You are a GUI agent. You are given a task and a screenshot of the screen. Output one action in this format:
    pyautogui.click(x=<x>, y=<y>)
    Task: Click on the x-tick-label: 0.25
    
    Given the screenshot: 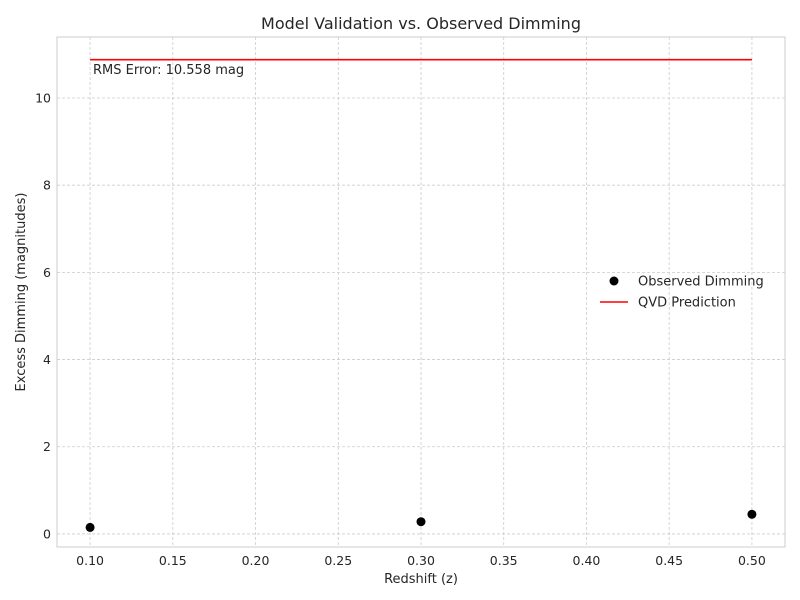 What is the action you would take?
    pyautogui.click(x=338, y=560)
    